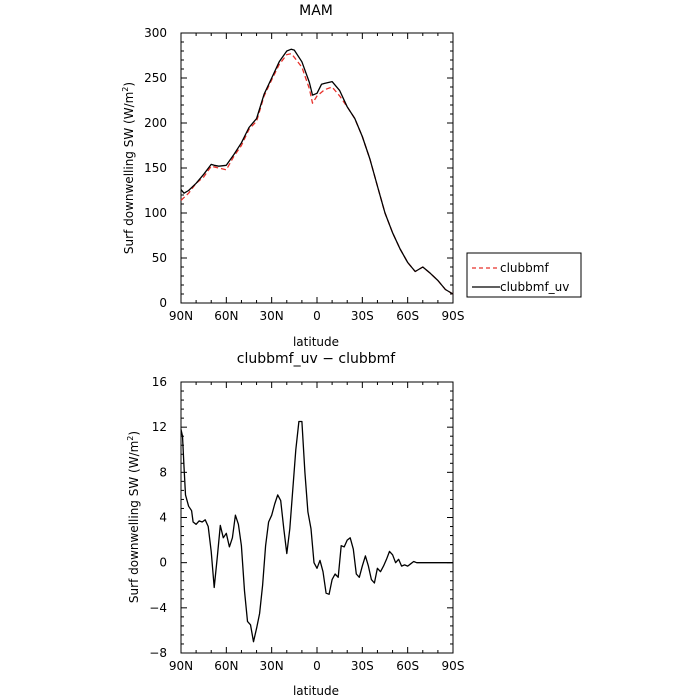 This screenshot has width=700, height=700. What do you see at coordinates (155, 78) in the screenshot?
I see `y-tick-label: 250` at bounding box center [155, 78].